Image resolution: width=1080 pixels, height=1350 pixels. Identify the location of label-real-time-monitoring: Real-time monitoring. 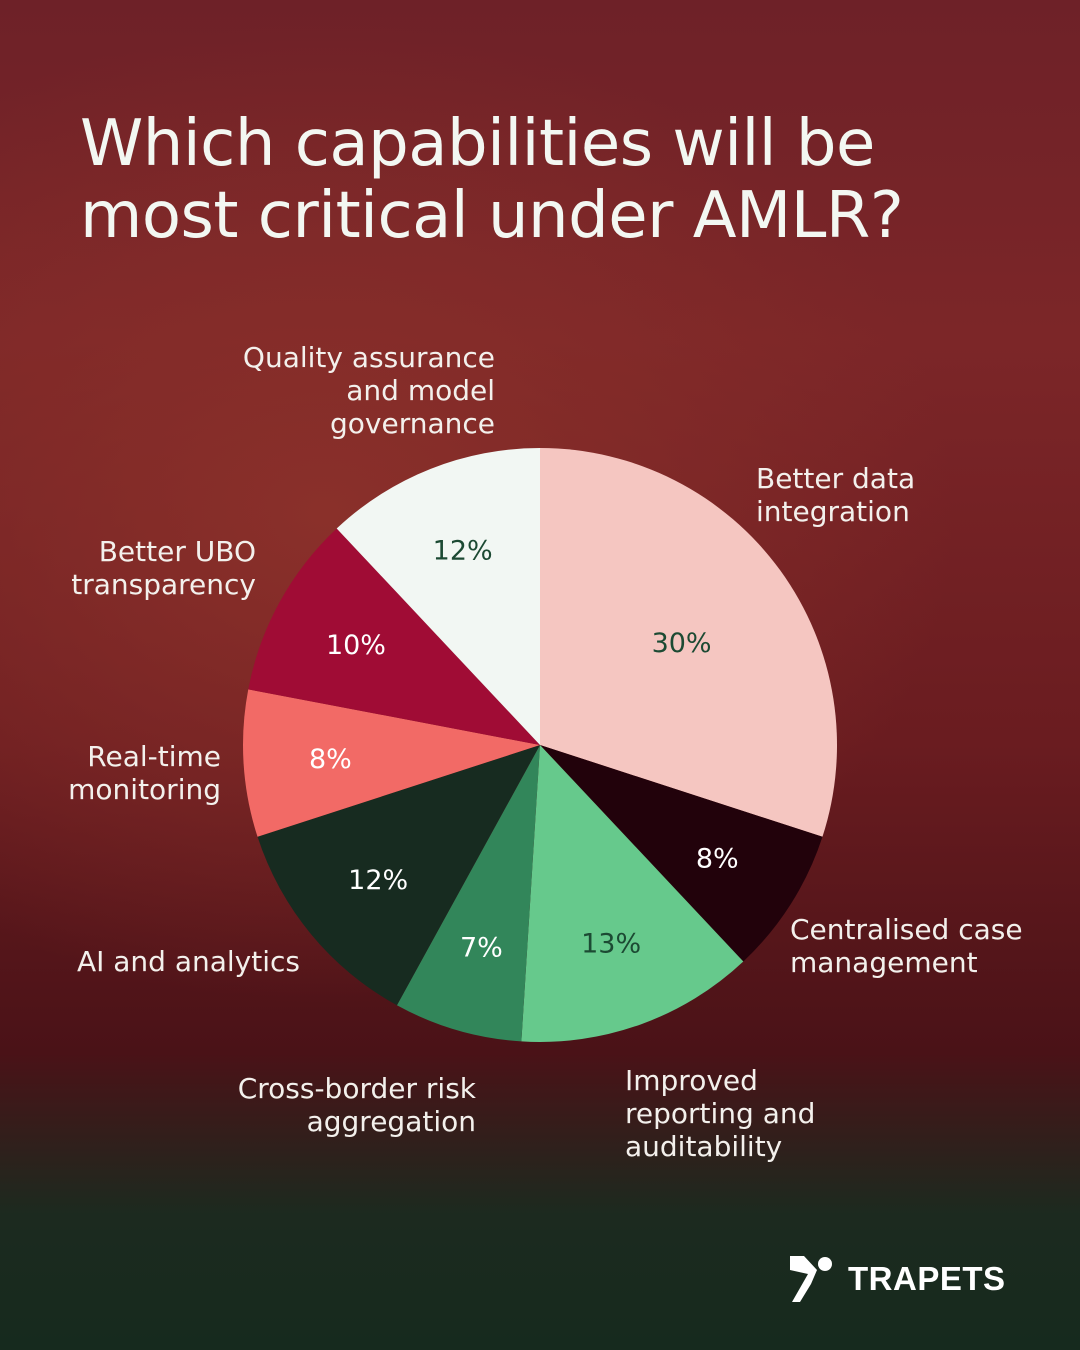
(144, 773).